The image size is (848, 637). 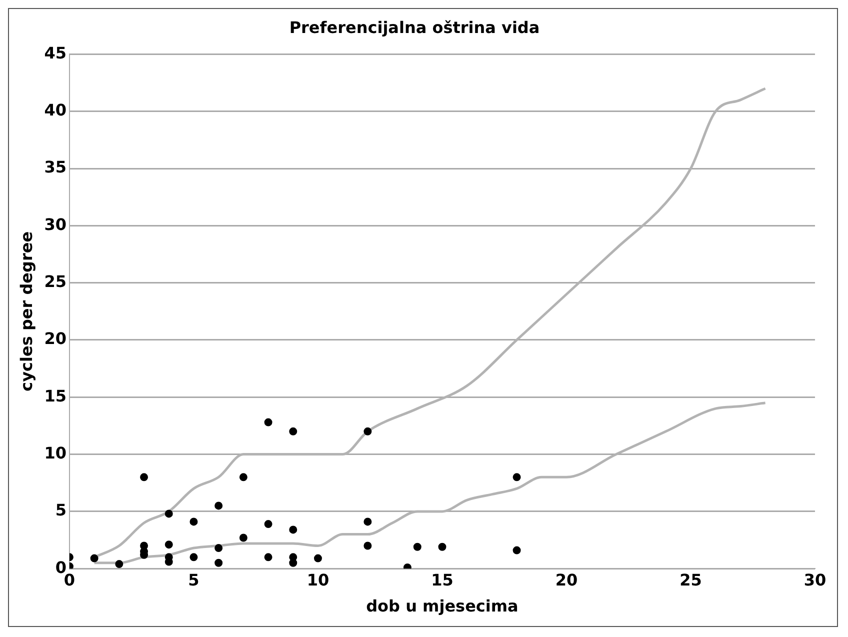 What do you see at coordinates (318, 580) in the screenshot?
I see `x-tick-label: 10` at bounding box center [318, 580].